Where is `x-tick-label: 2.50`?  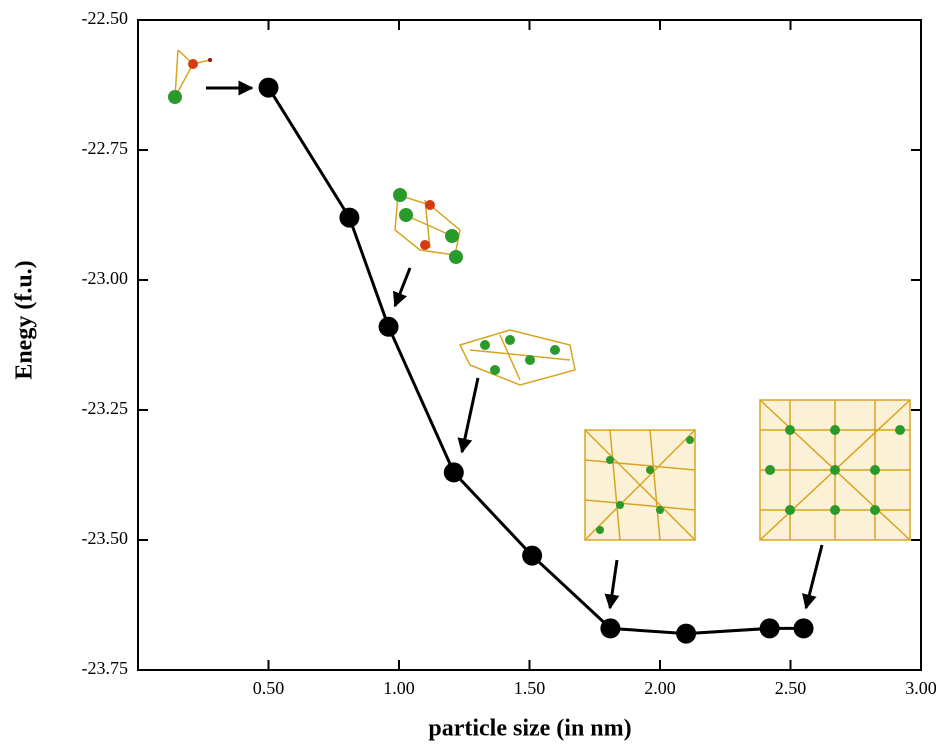
x-tick-label: 2.50 is located at coordinates (791, 688).